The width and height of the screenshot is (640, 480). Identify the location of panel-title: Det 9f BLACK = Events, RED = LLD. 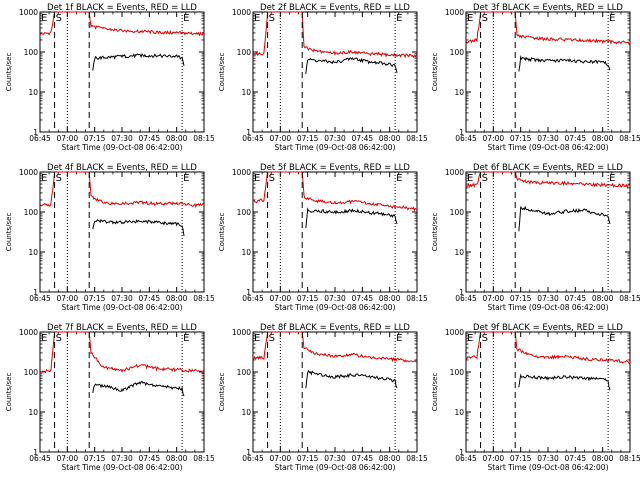
(548, 328).